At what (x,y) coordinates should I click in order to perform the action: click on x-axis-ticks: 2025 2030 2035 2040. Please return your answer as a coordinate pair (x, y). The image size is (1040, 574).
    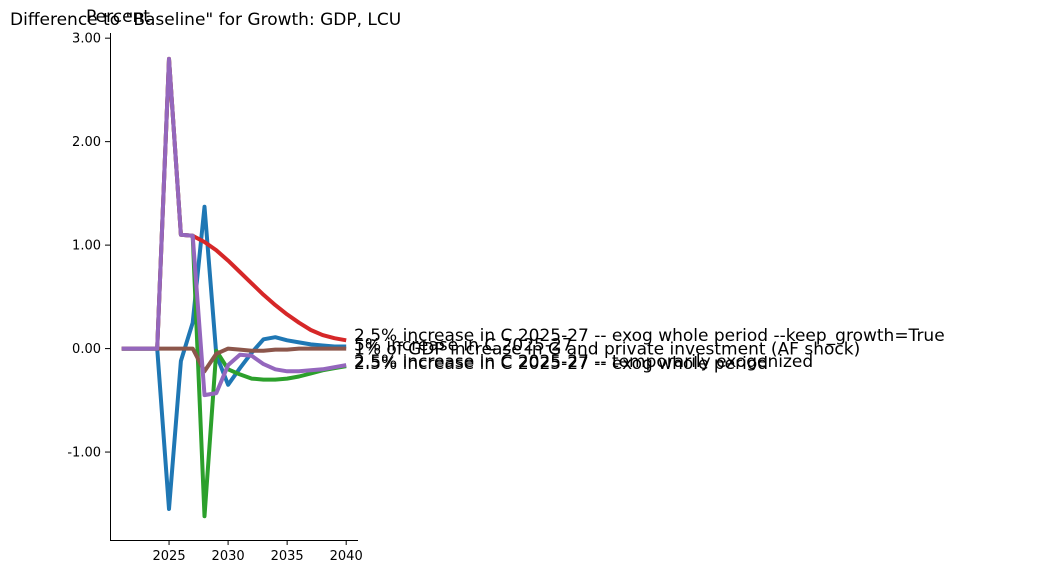
    Looking at the image, I should click on (258, 552).